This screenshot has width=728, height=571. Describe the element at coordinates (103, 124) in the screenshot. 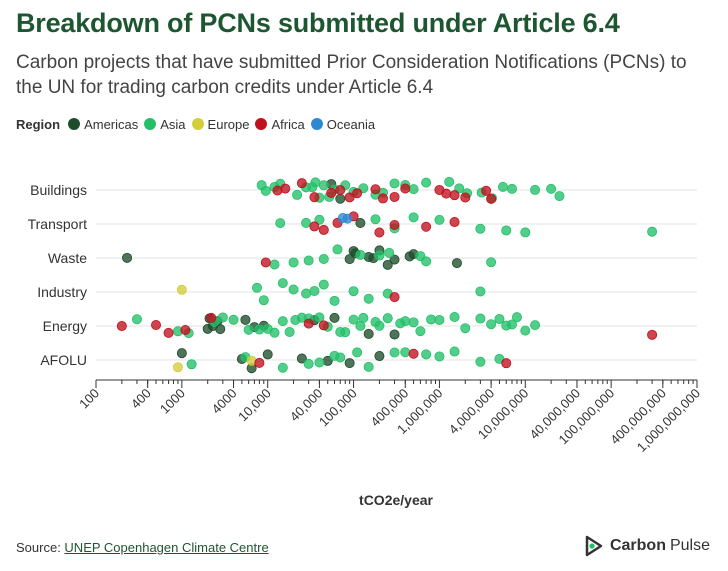

I see `legend-item-americas: Americas` at that location.